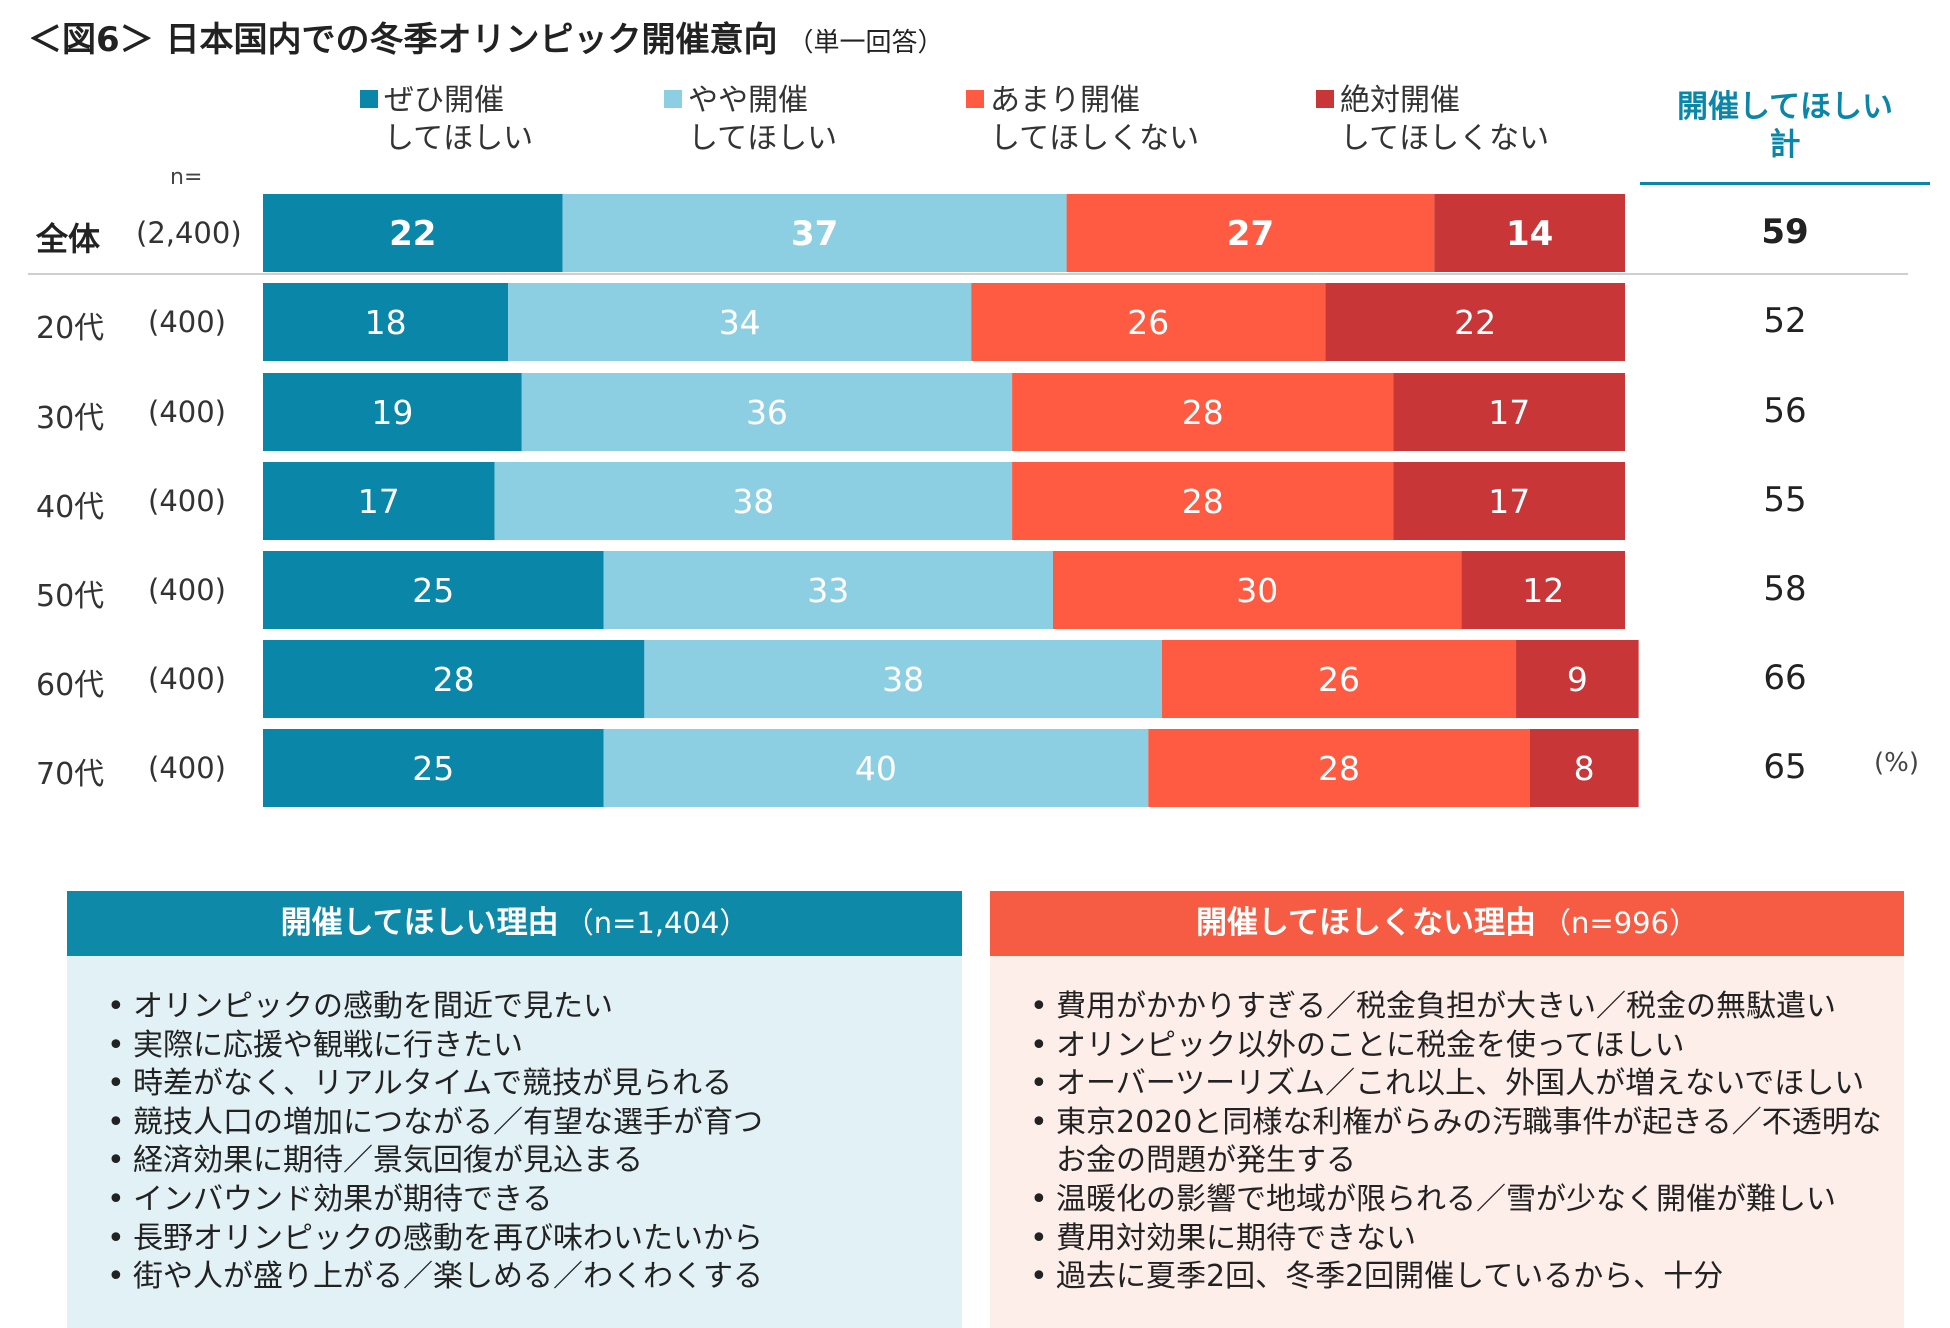 The height and width of the screenshot is (1328, 1950). Describe the element at coordinates (1447, 923) in the screenshot. I see `not-want-reasons-header: 開催してほしくない理由 （n=996）` at that location.